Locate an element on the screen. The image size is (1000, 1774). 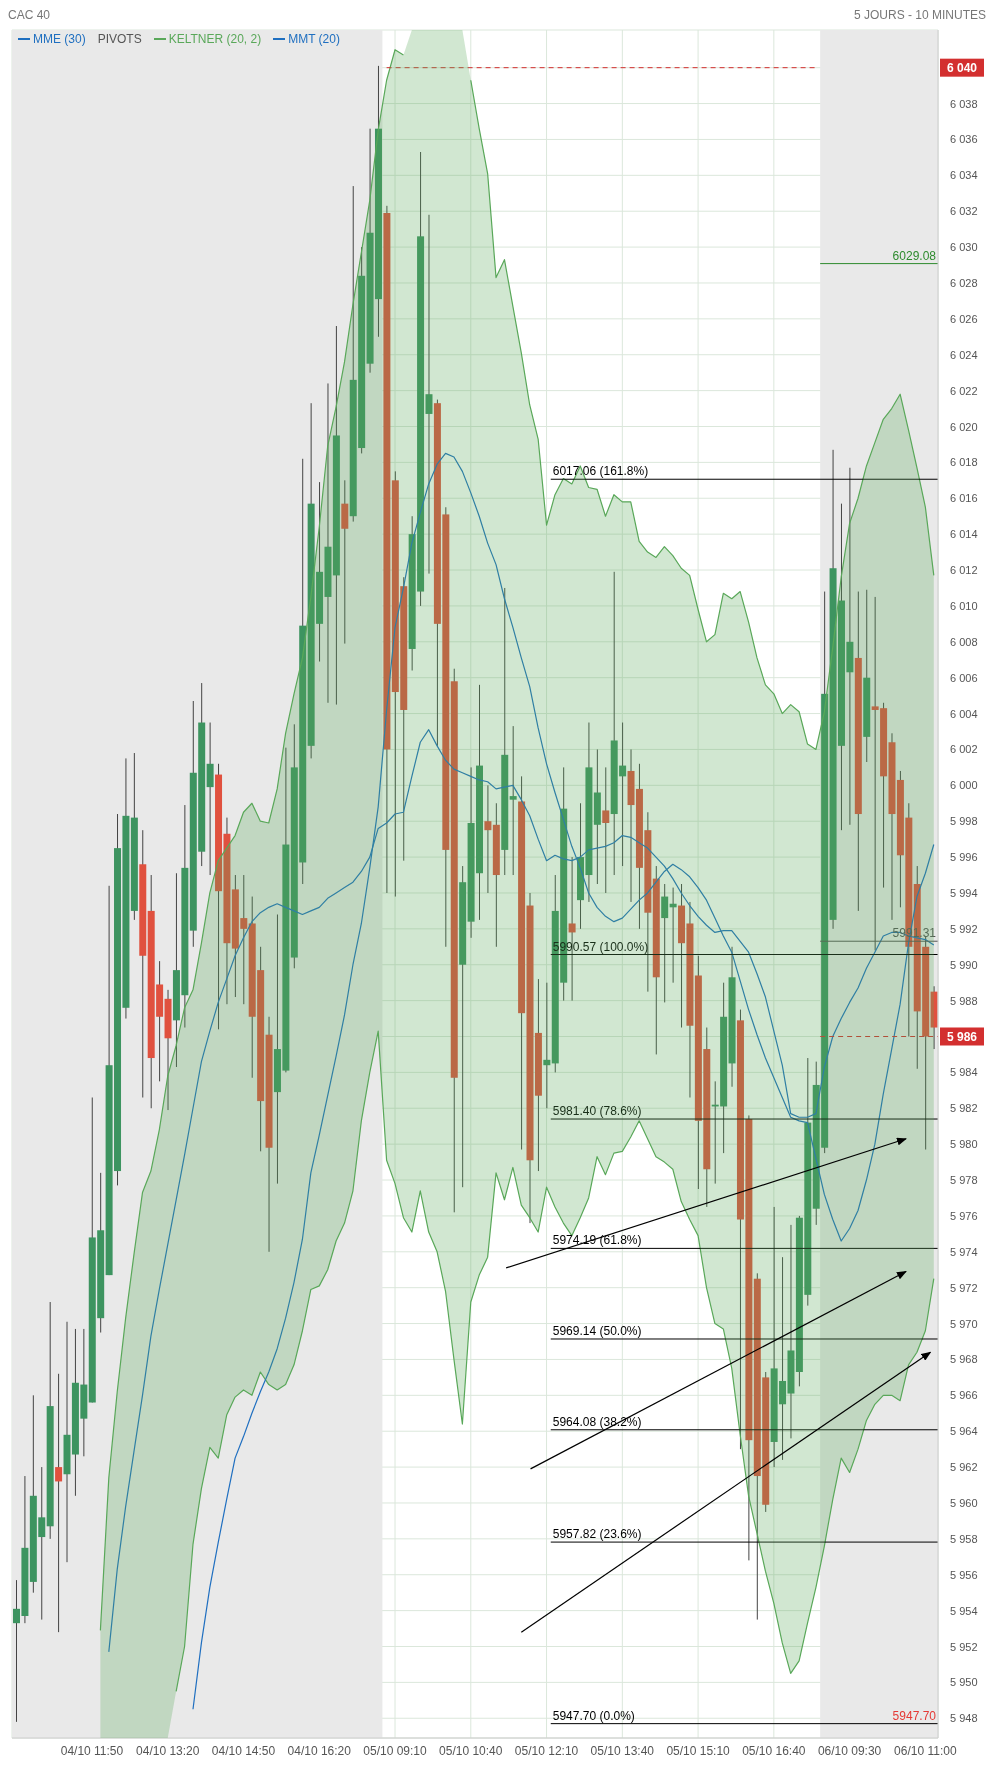
x-tick-label: 04/10 14:50 is located at coordinates (243, 1750).